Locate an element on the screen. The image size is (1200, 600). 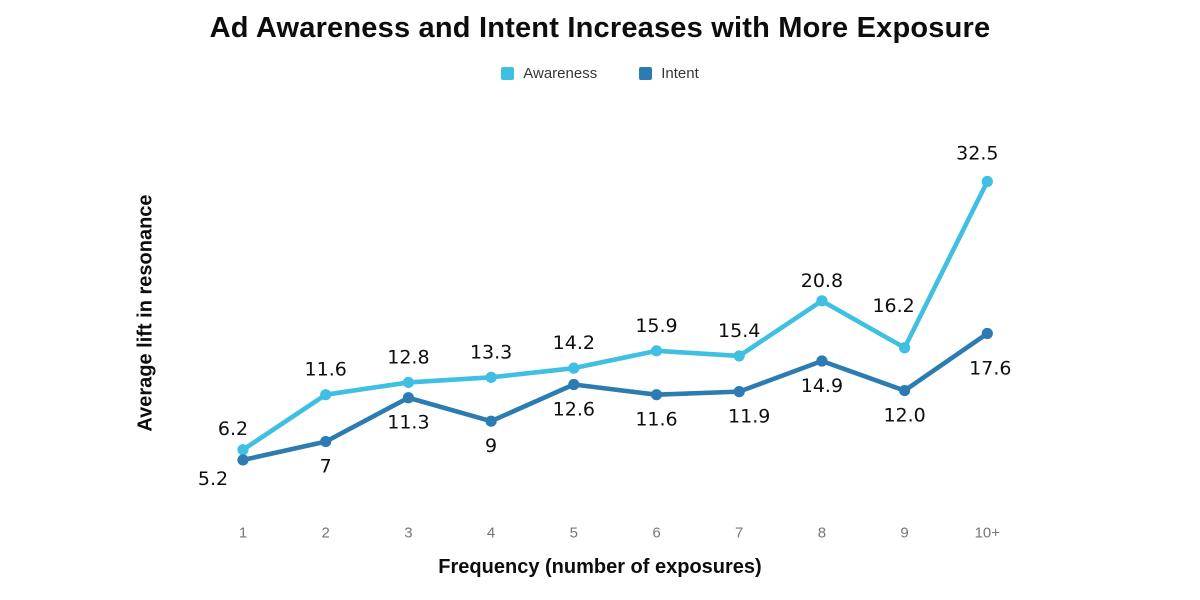
x-axis-title: Frequency (number of exposures) is located at coordinates (600, 567).